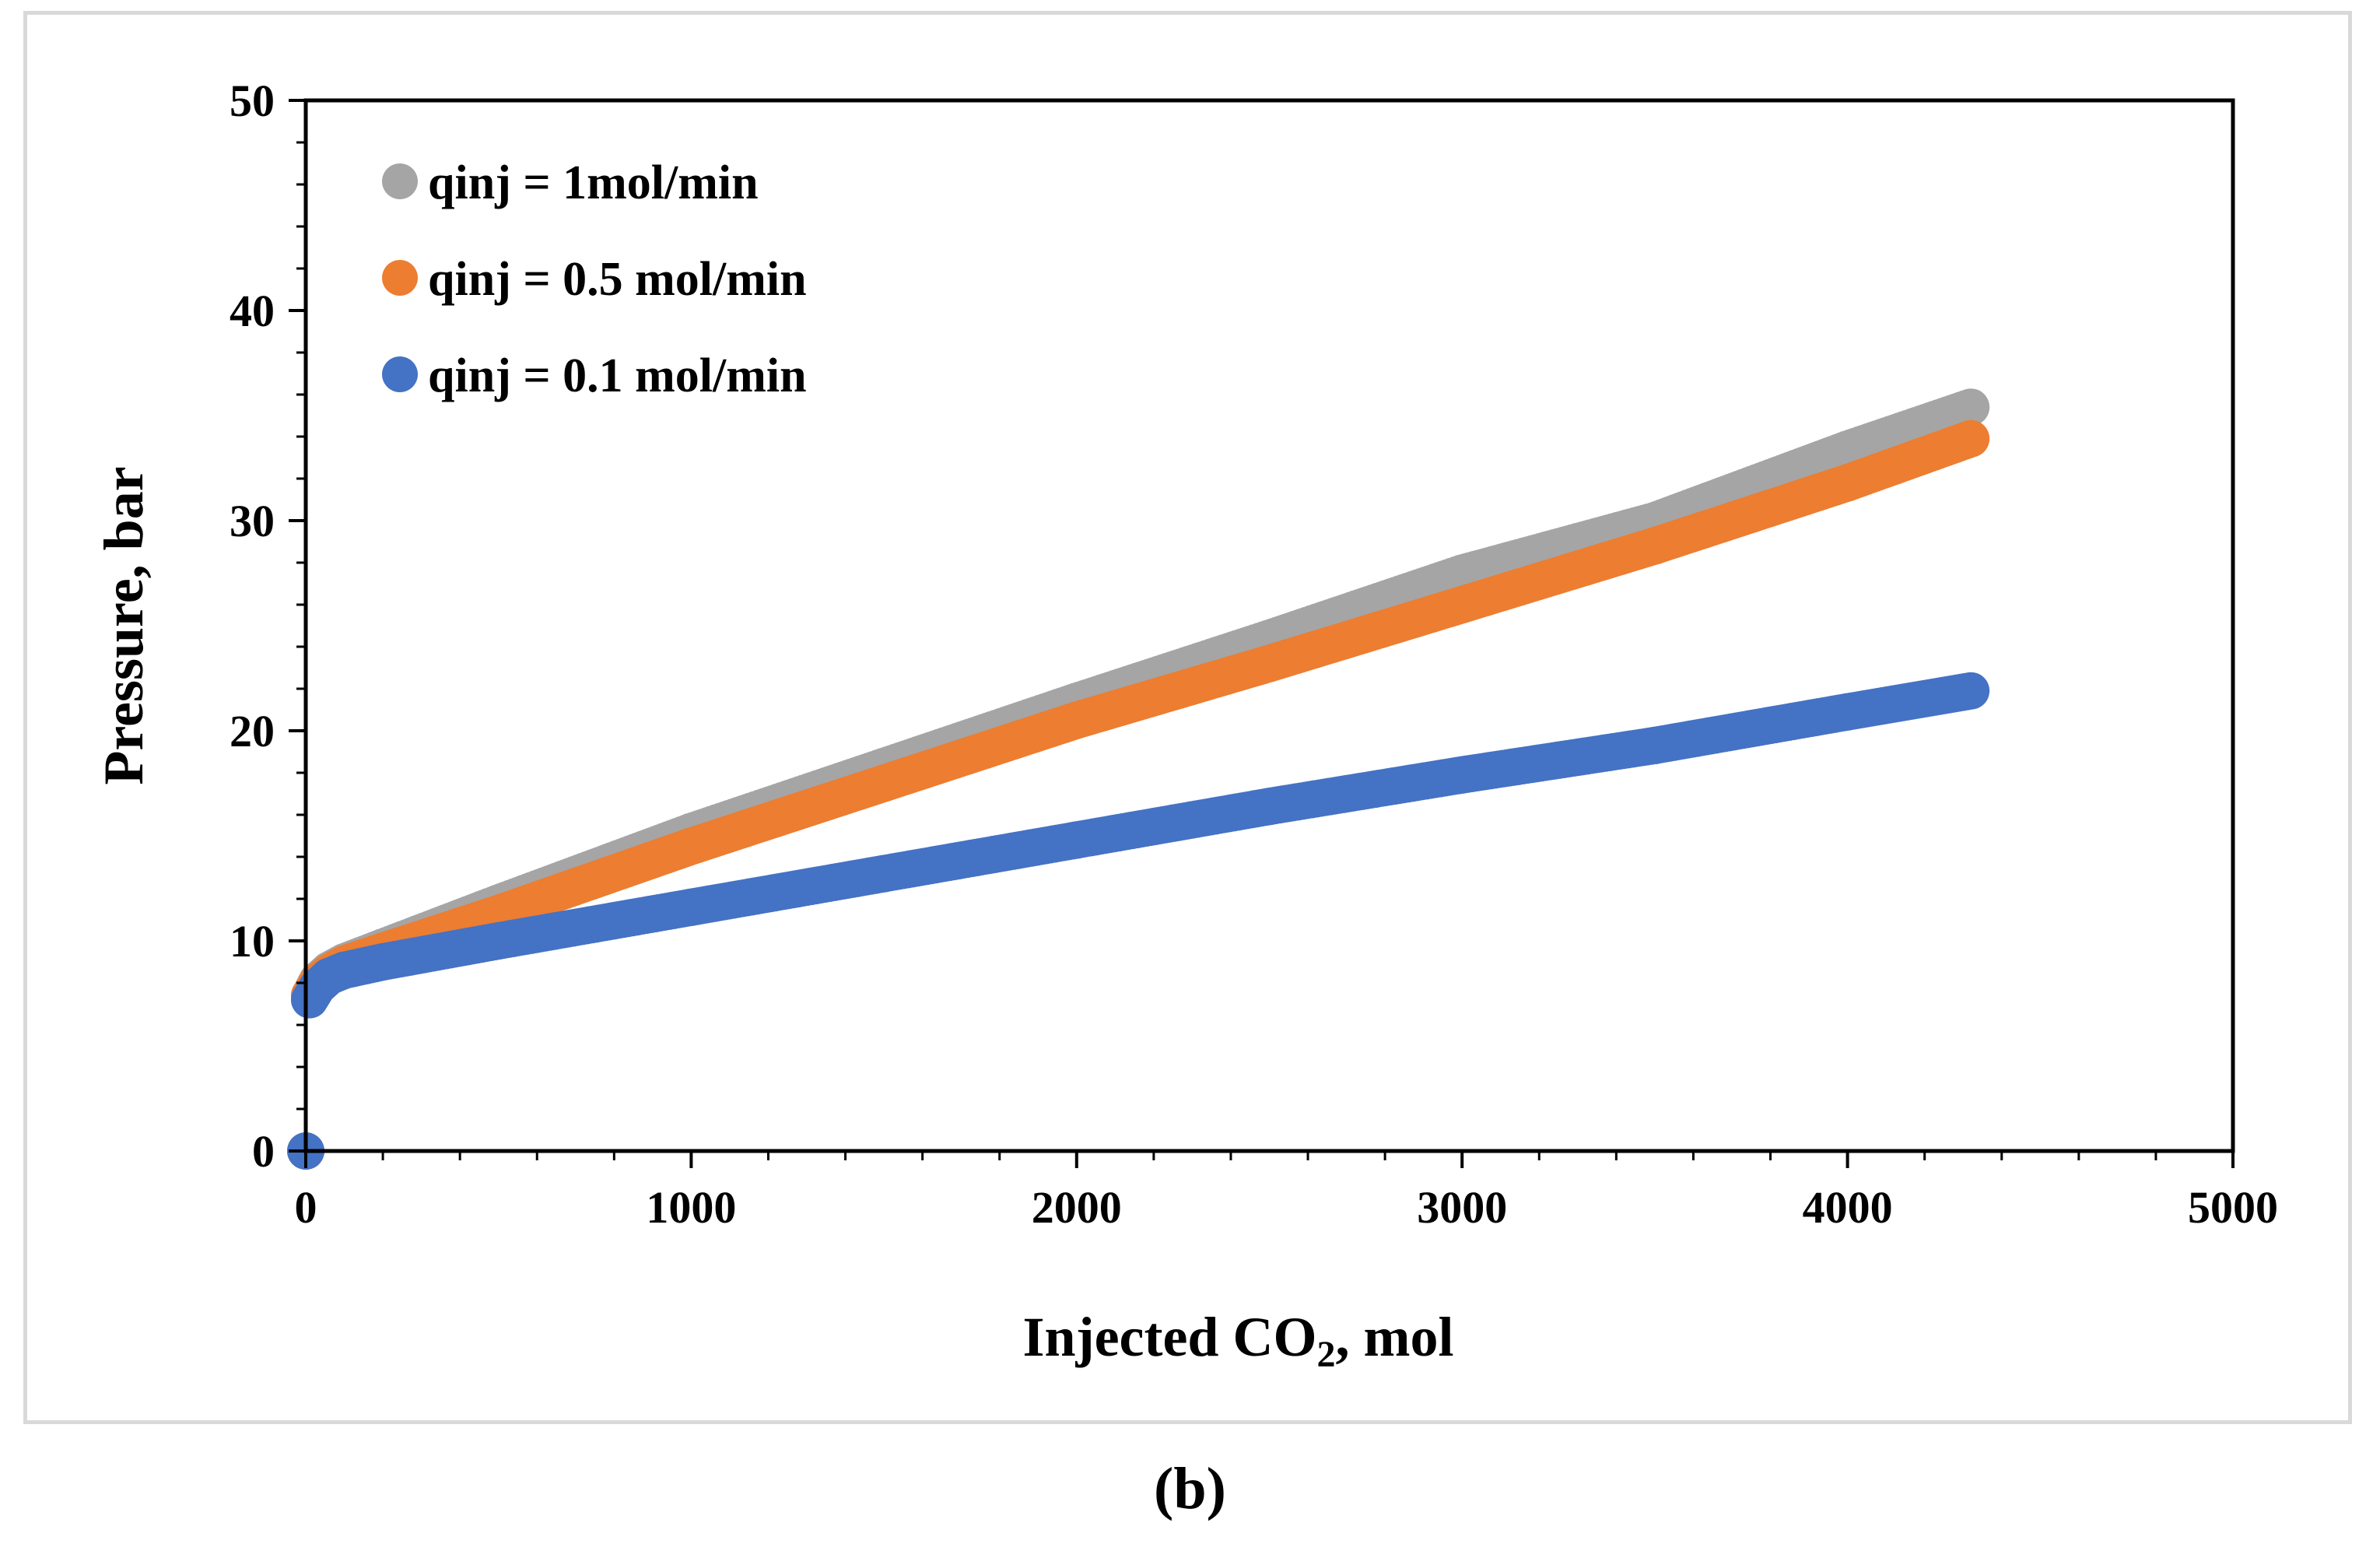 The image size is (2380, 1544). I want to click on x-axis-title-subscript: 2, so click(1326, 1354).